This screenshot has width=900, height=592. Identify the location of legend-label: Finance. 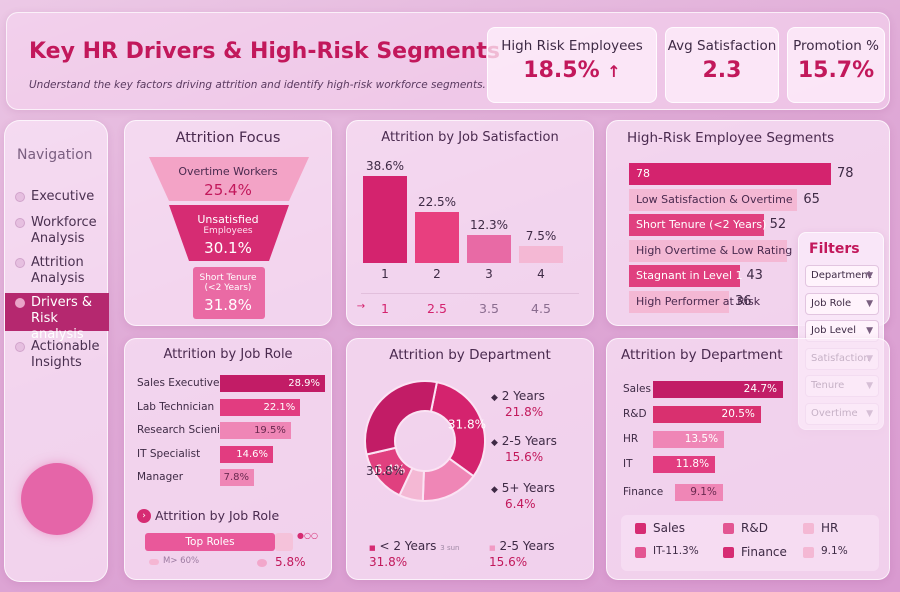
(764, 552).